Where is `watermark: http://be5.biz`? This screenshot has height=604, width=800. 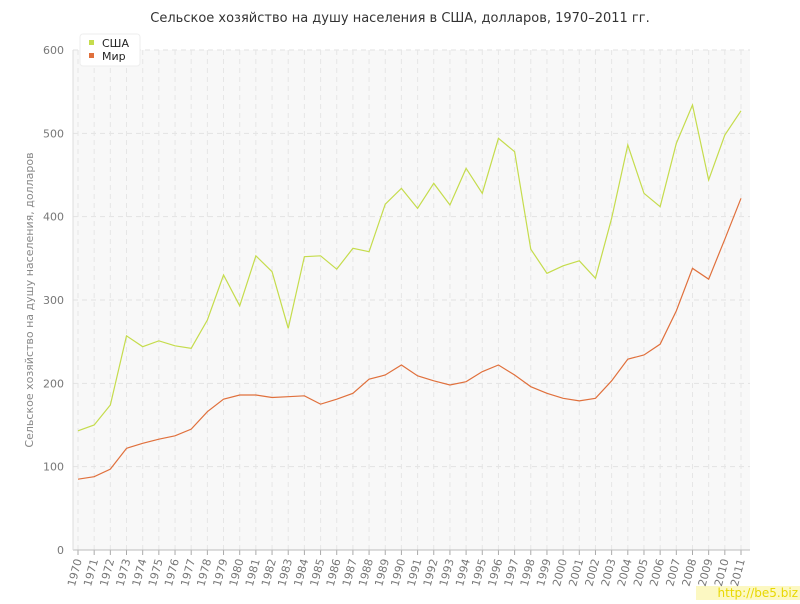
watermark: http://be5.biz is located at coordinates (758, 593).